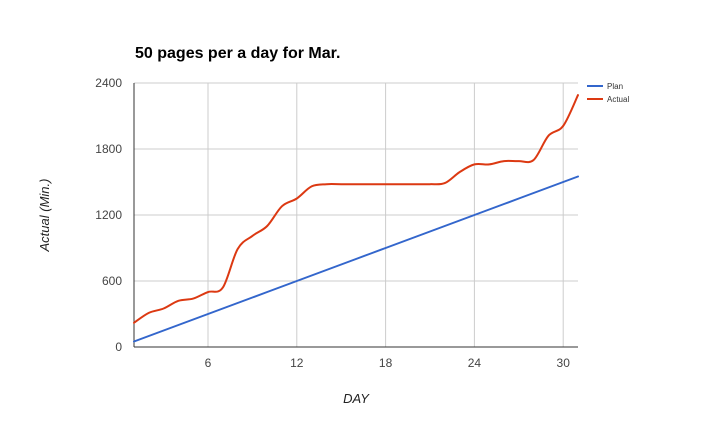 This screenshot has height=428, width=711. I want to click on x-tick-label: 30, so click(564, 363).